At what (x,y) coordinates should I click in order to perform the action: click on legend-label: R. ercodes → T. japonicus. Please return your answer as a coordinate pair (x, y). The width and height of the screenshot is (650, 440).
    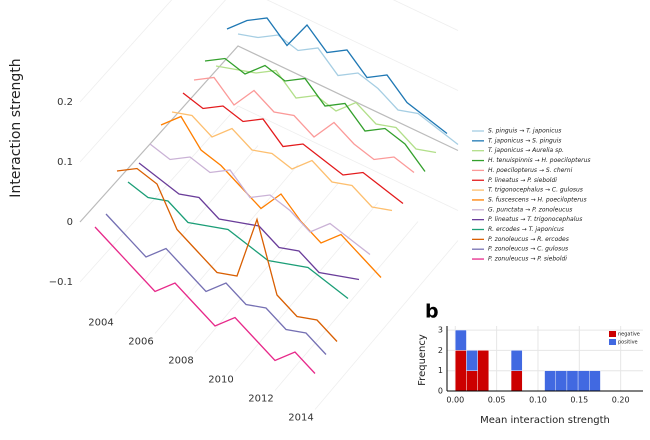
    Looking at the image, I should click on (526, 229).